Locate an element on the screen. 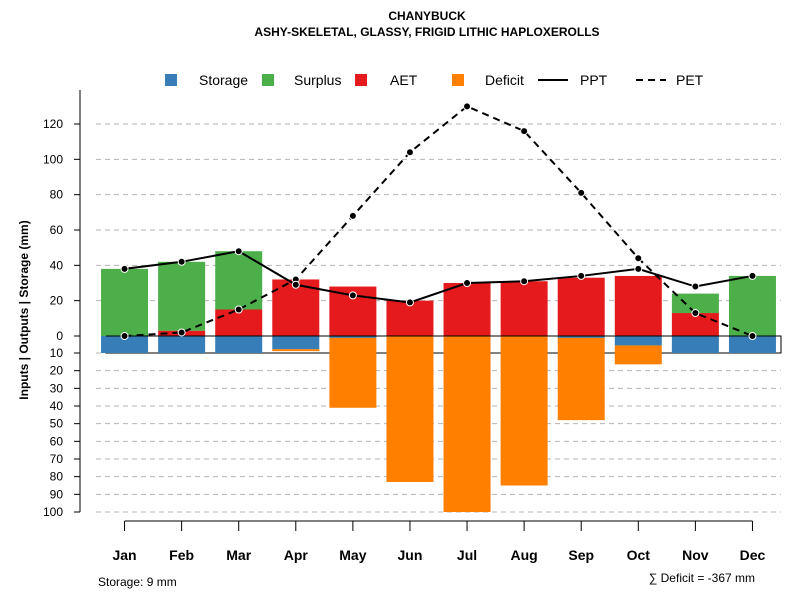 This screenshot has width=800, height=600. point-pet-may is located at coordinates (352, 215).